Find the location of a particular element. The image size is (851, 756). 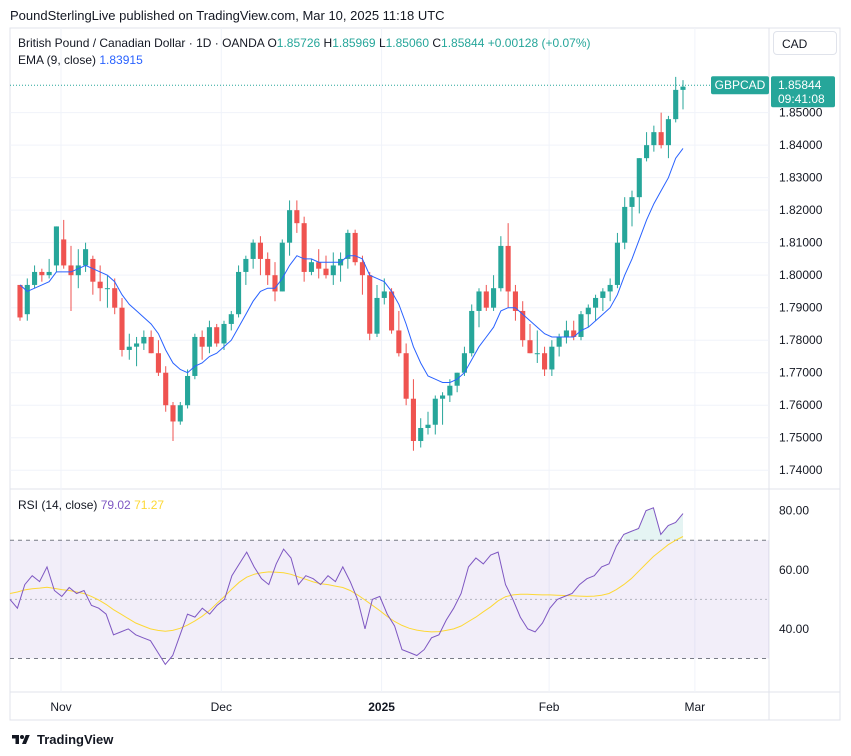

rsi-tick-label: 60.00 is located at coordinates (794, 570).